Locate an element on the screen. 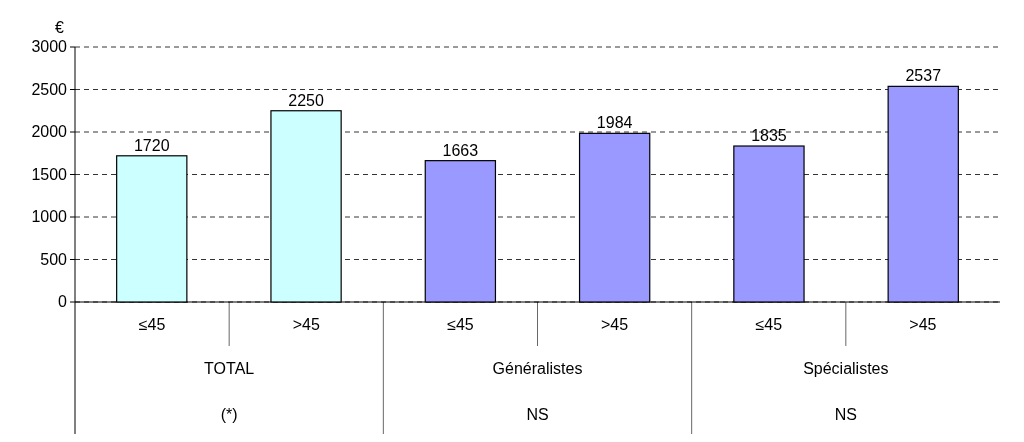 This screenshot has height=442, width=1024. data-label: 1835 is located at coordinates (769, 136).